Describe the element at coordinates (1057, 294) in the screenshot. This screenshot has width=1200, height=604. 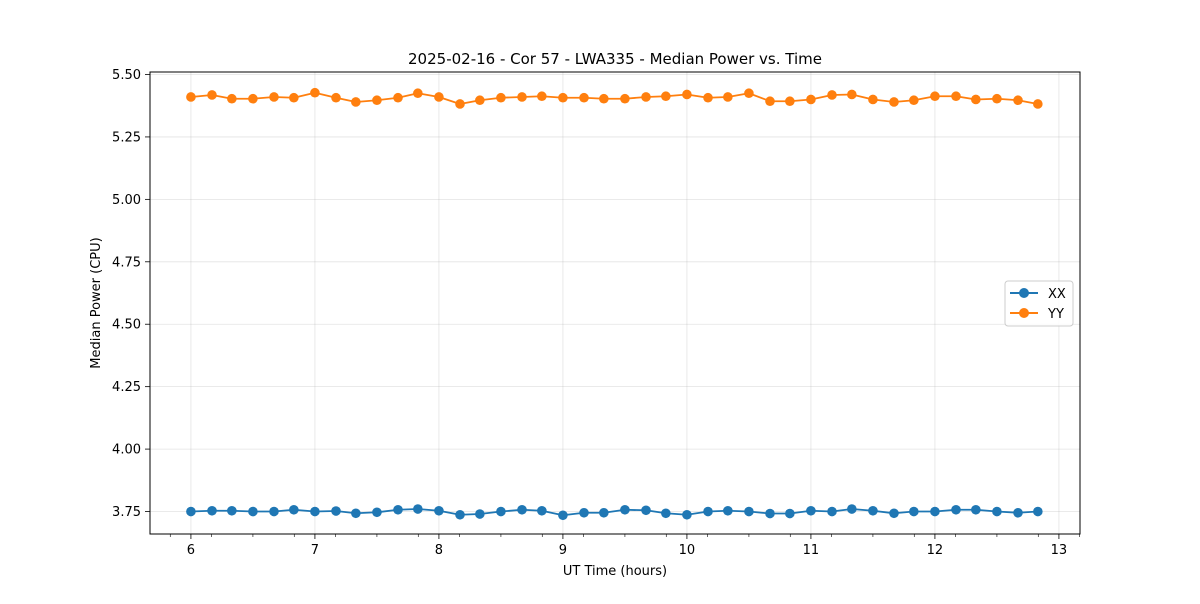
I see `legend-label-xx: XX` at that location.